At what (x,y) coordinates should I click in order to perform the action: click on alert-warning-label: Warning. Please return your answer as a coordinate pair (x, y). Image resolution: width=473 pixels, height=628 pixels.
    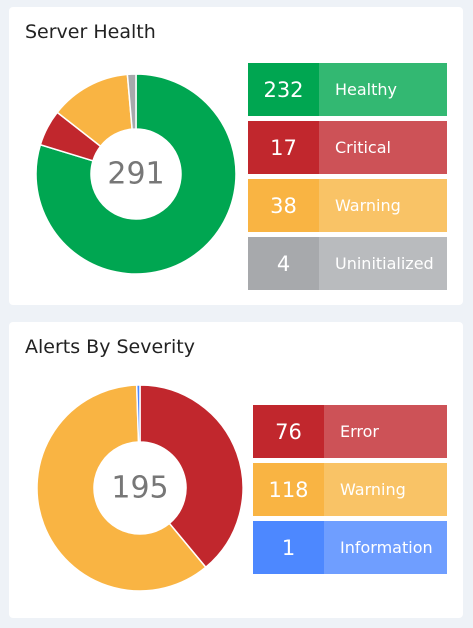
    Looking at the image, I should click on (385, 489).